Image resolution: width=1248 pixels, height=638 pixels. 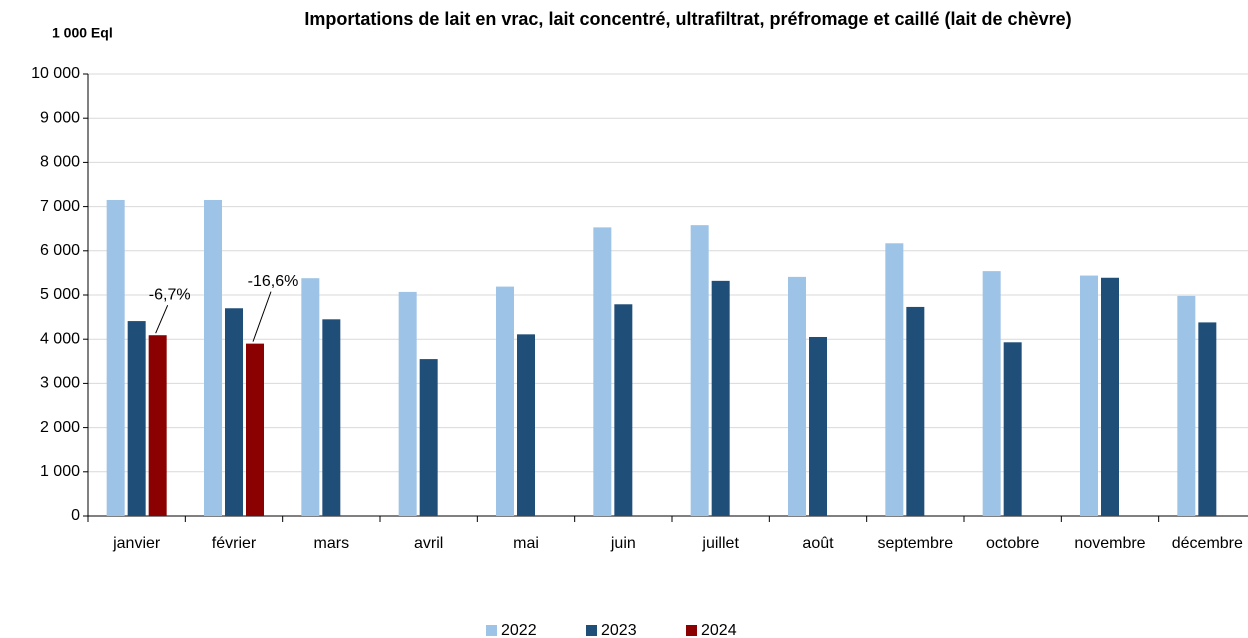 What do you see at coordinates (526, 543) in the screenshot?
I see `x-tick-label: mai` at bounding box center [526, 543].